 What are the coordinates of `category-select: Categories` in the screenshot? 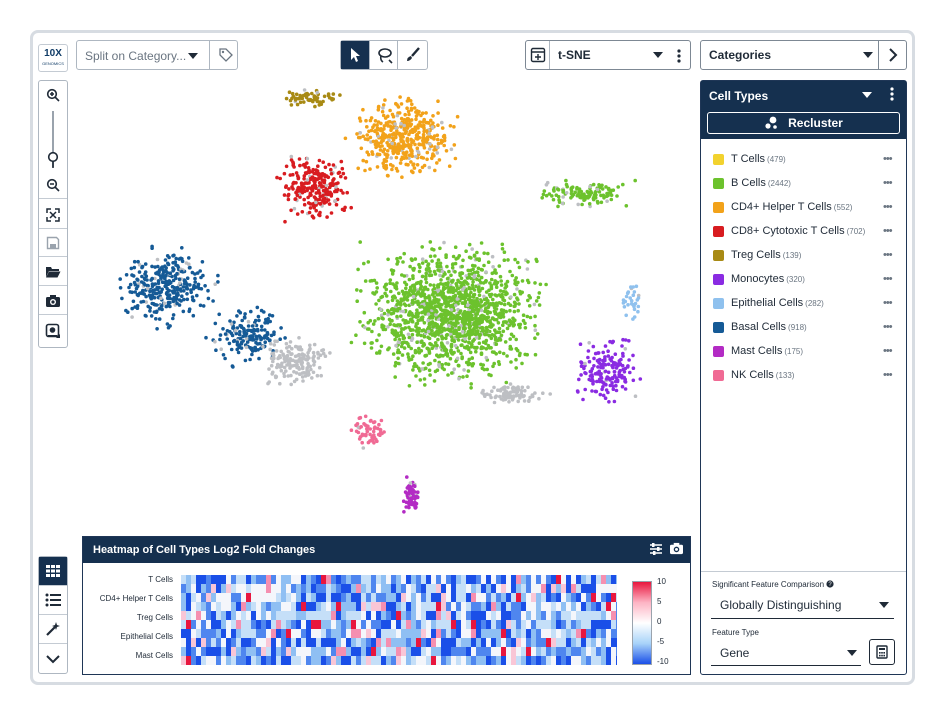 It's located at (803, 55).